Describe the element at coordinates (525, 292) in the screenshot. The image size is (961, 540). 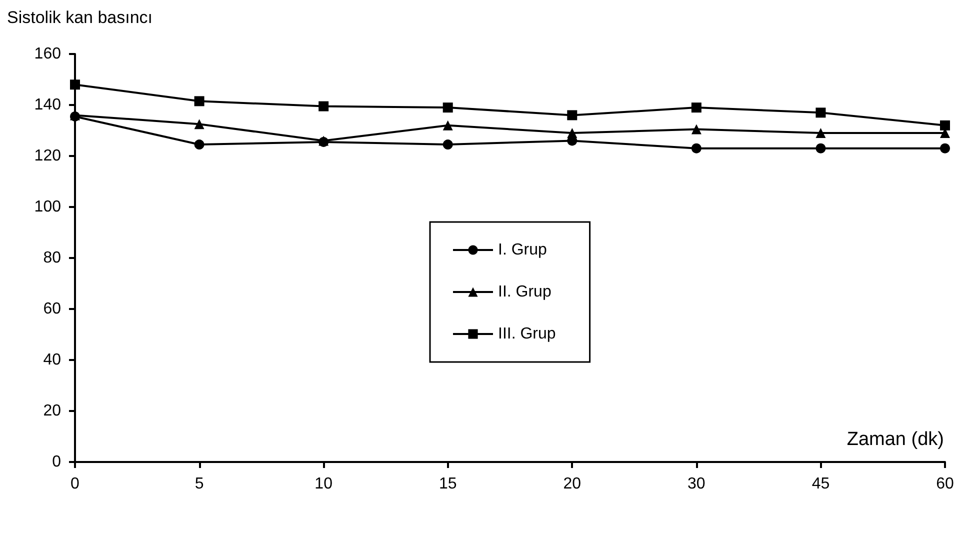
I see `legend-label: II. Grup` at that location.